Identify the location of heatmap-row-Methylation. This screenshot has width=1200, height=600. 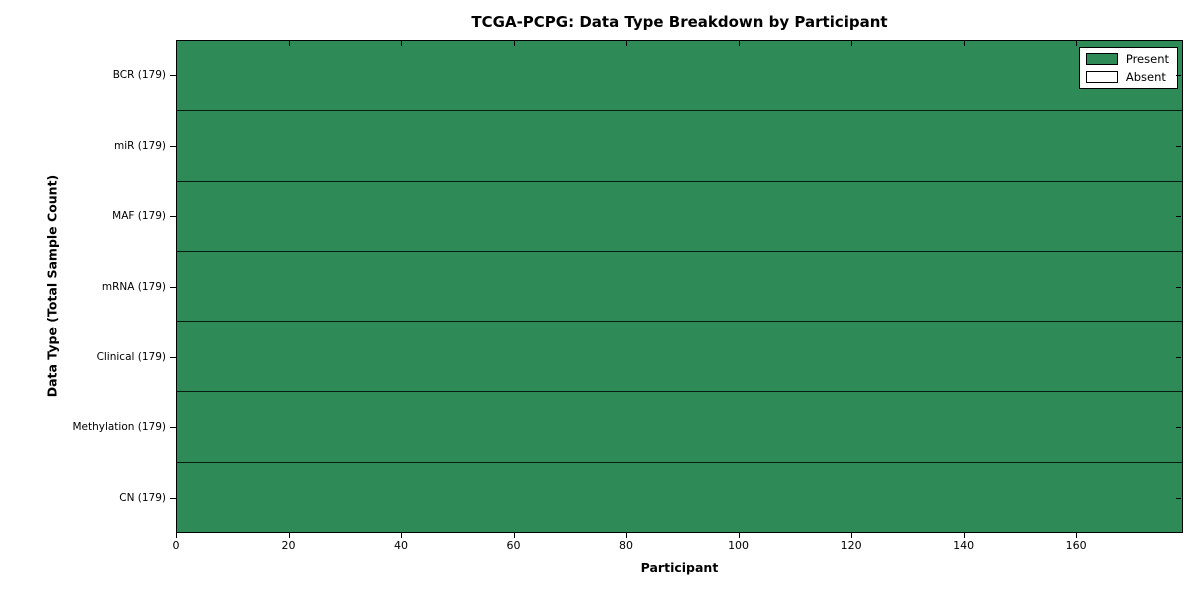
(679, 427).